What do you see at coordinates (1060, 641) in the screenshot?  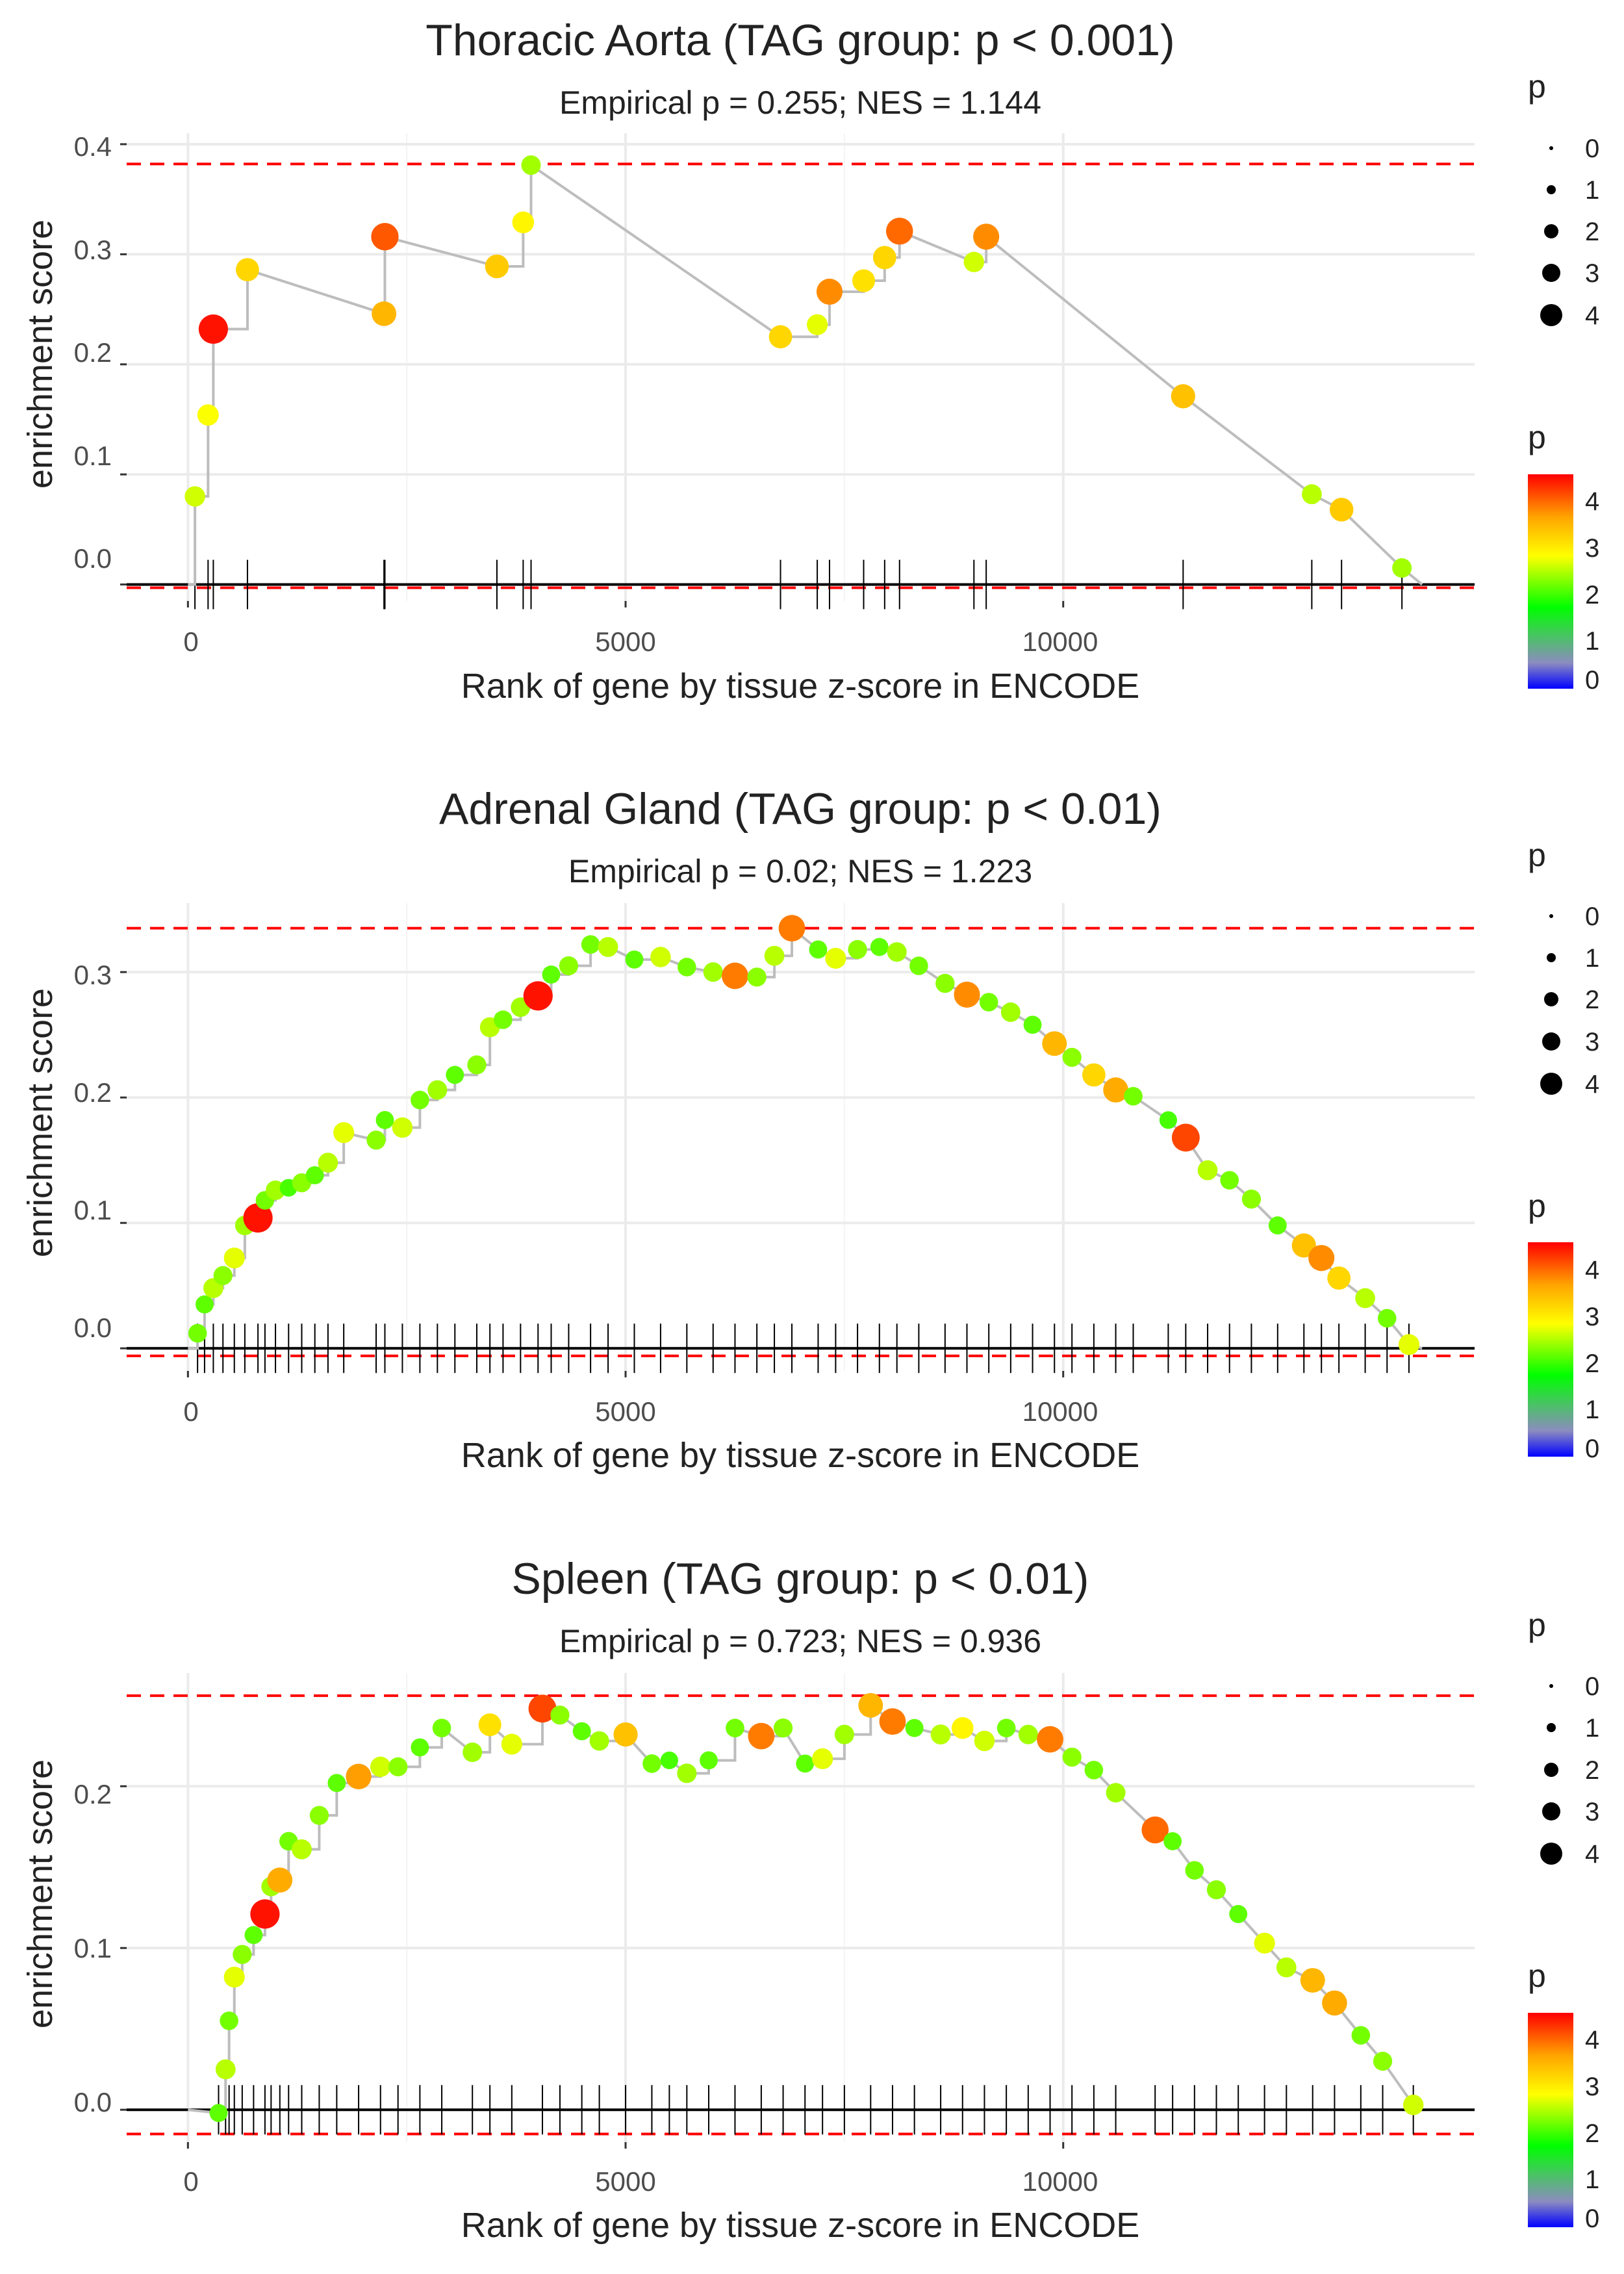 I see `x-tick-label: 10000` at bounding box center [1060, 641].